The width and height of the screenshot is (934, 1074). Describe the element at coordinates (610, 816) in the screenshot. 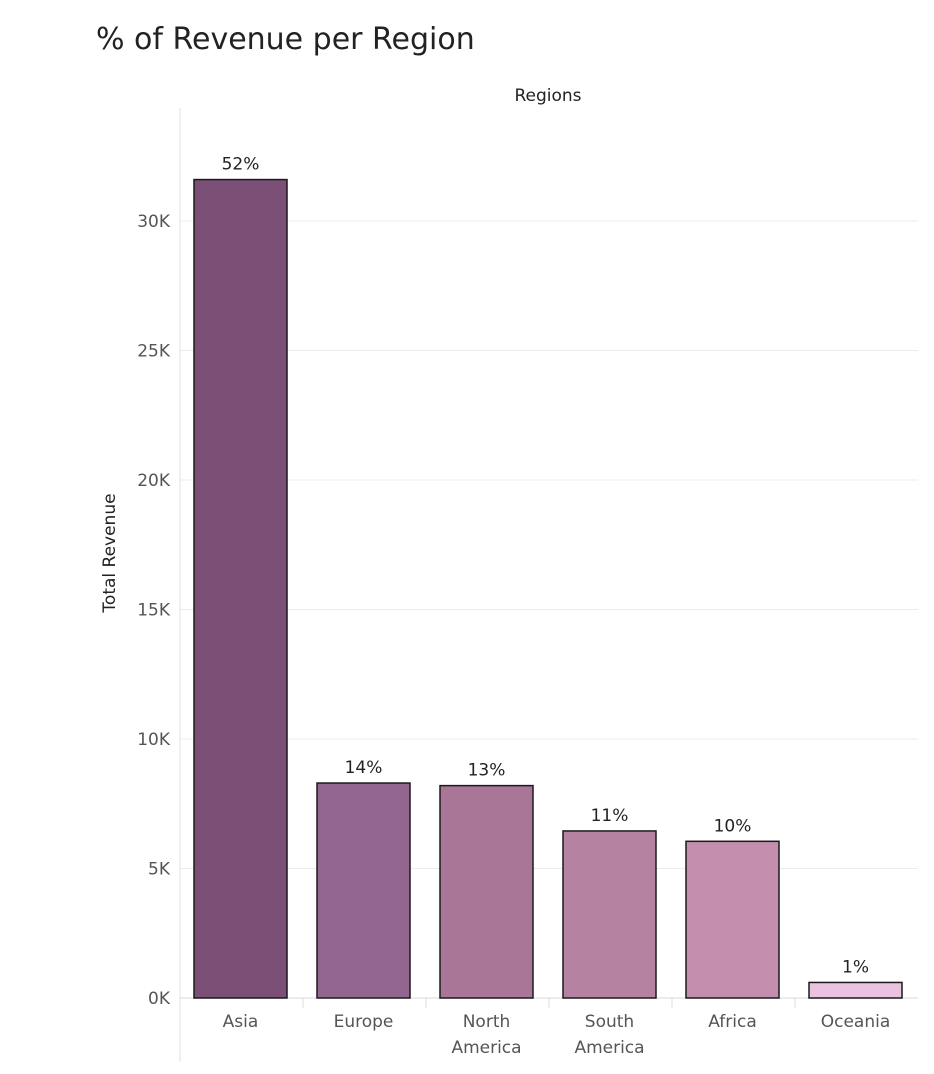

I see `data-label: 11%` at that location.